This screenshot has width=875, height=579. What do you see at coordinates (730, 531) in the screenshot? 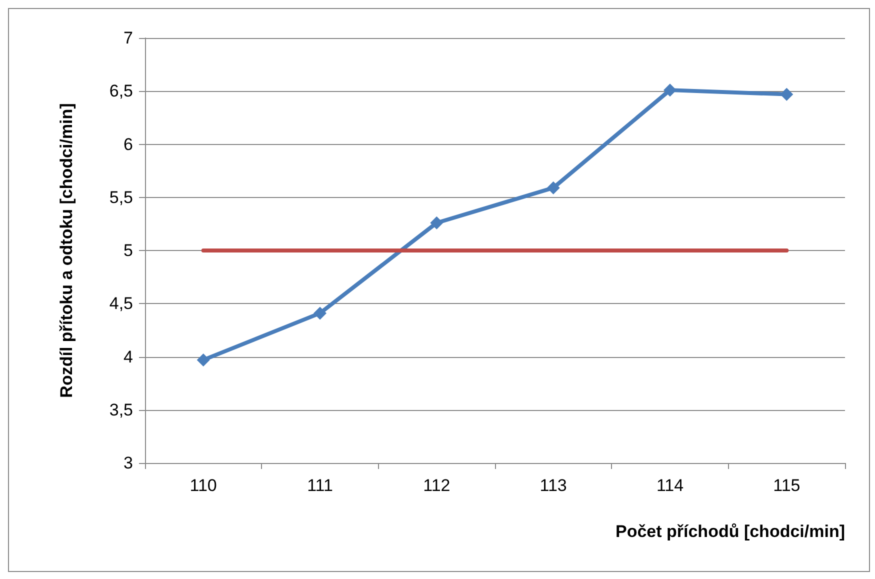
I see `x-axis-title: Počet příchodů [chodci/min]` at bounding box center [730, 531].